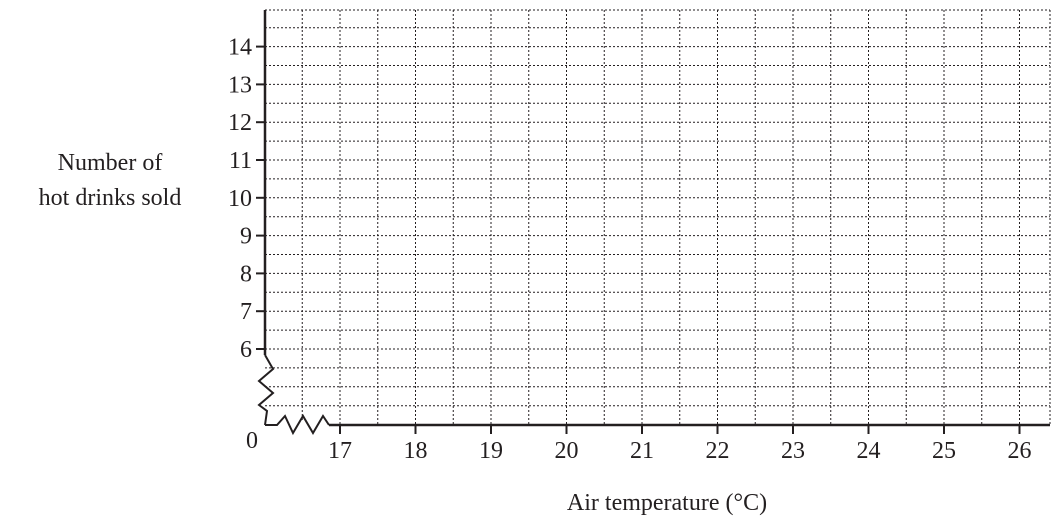 The width and height of the screenshot is (1053, 526). I want to click on x-axis-title: Air temperature (°C), so click(667, 503).